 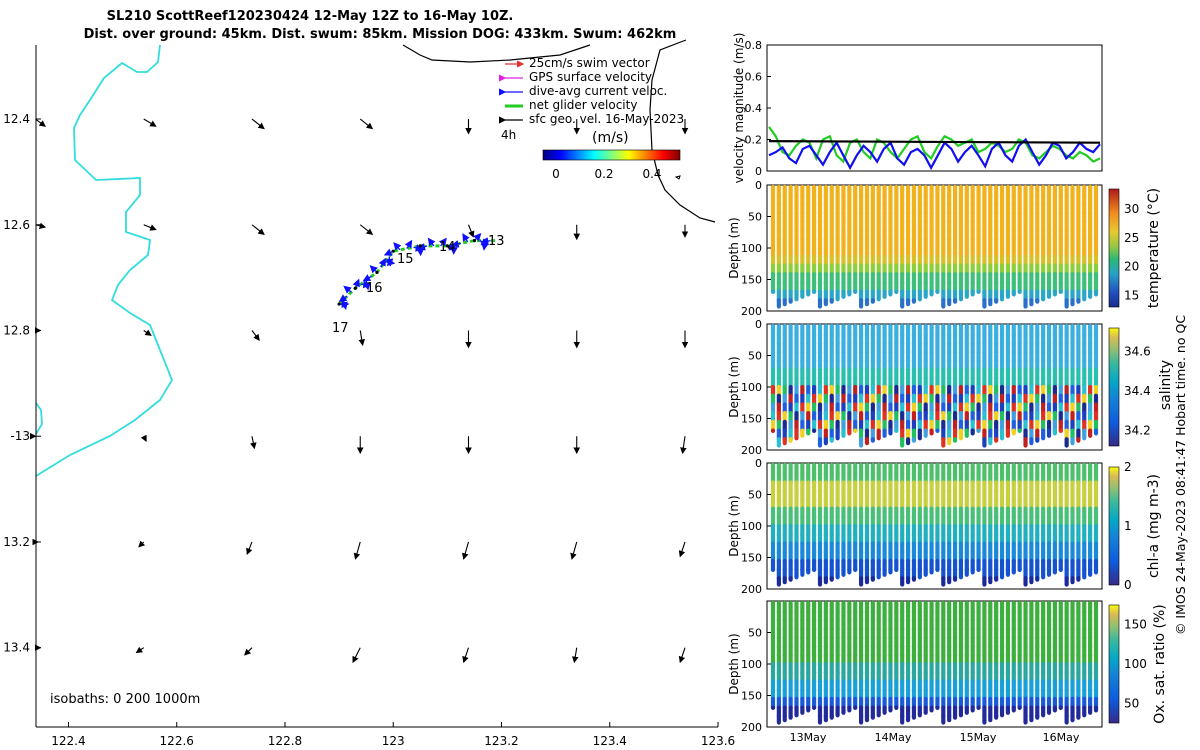 What do you see at coordinates (758, 171) in the screenshot?
I see `velocity-ytick-label: 0` at bounding box center [758, 171].